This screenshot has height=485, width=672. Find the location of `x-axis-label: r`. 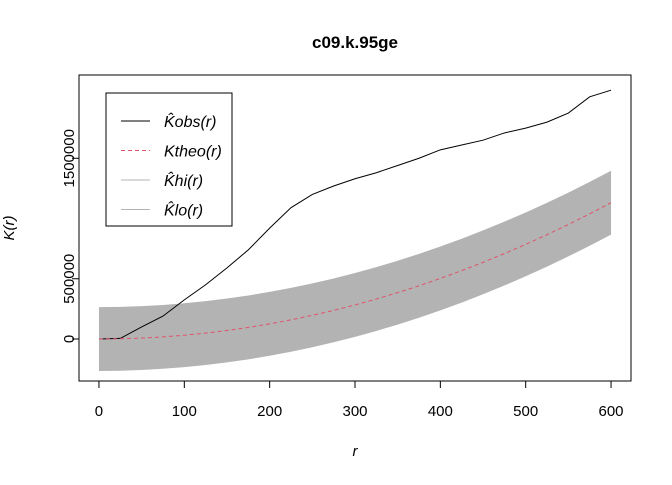

x-axis-label: r is located at coordinates (356, 451).